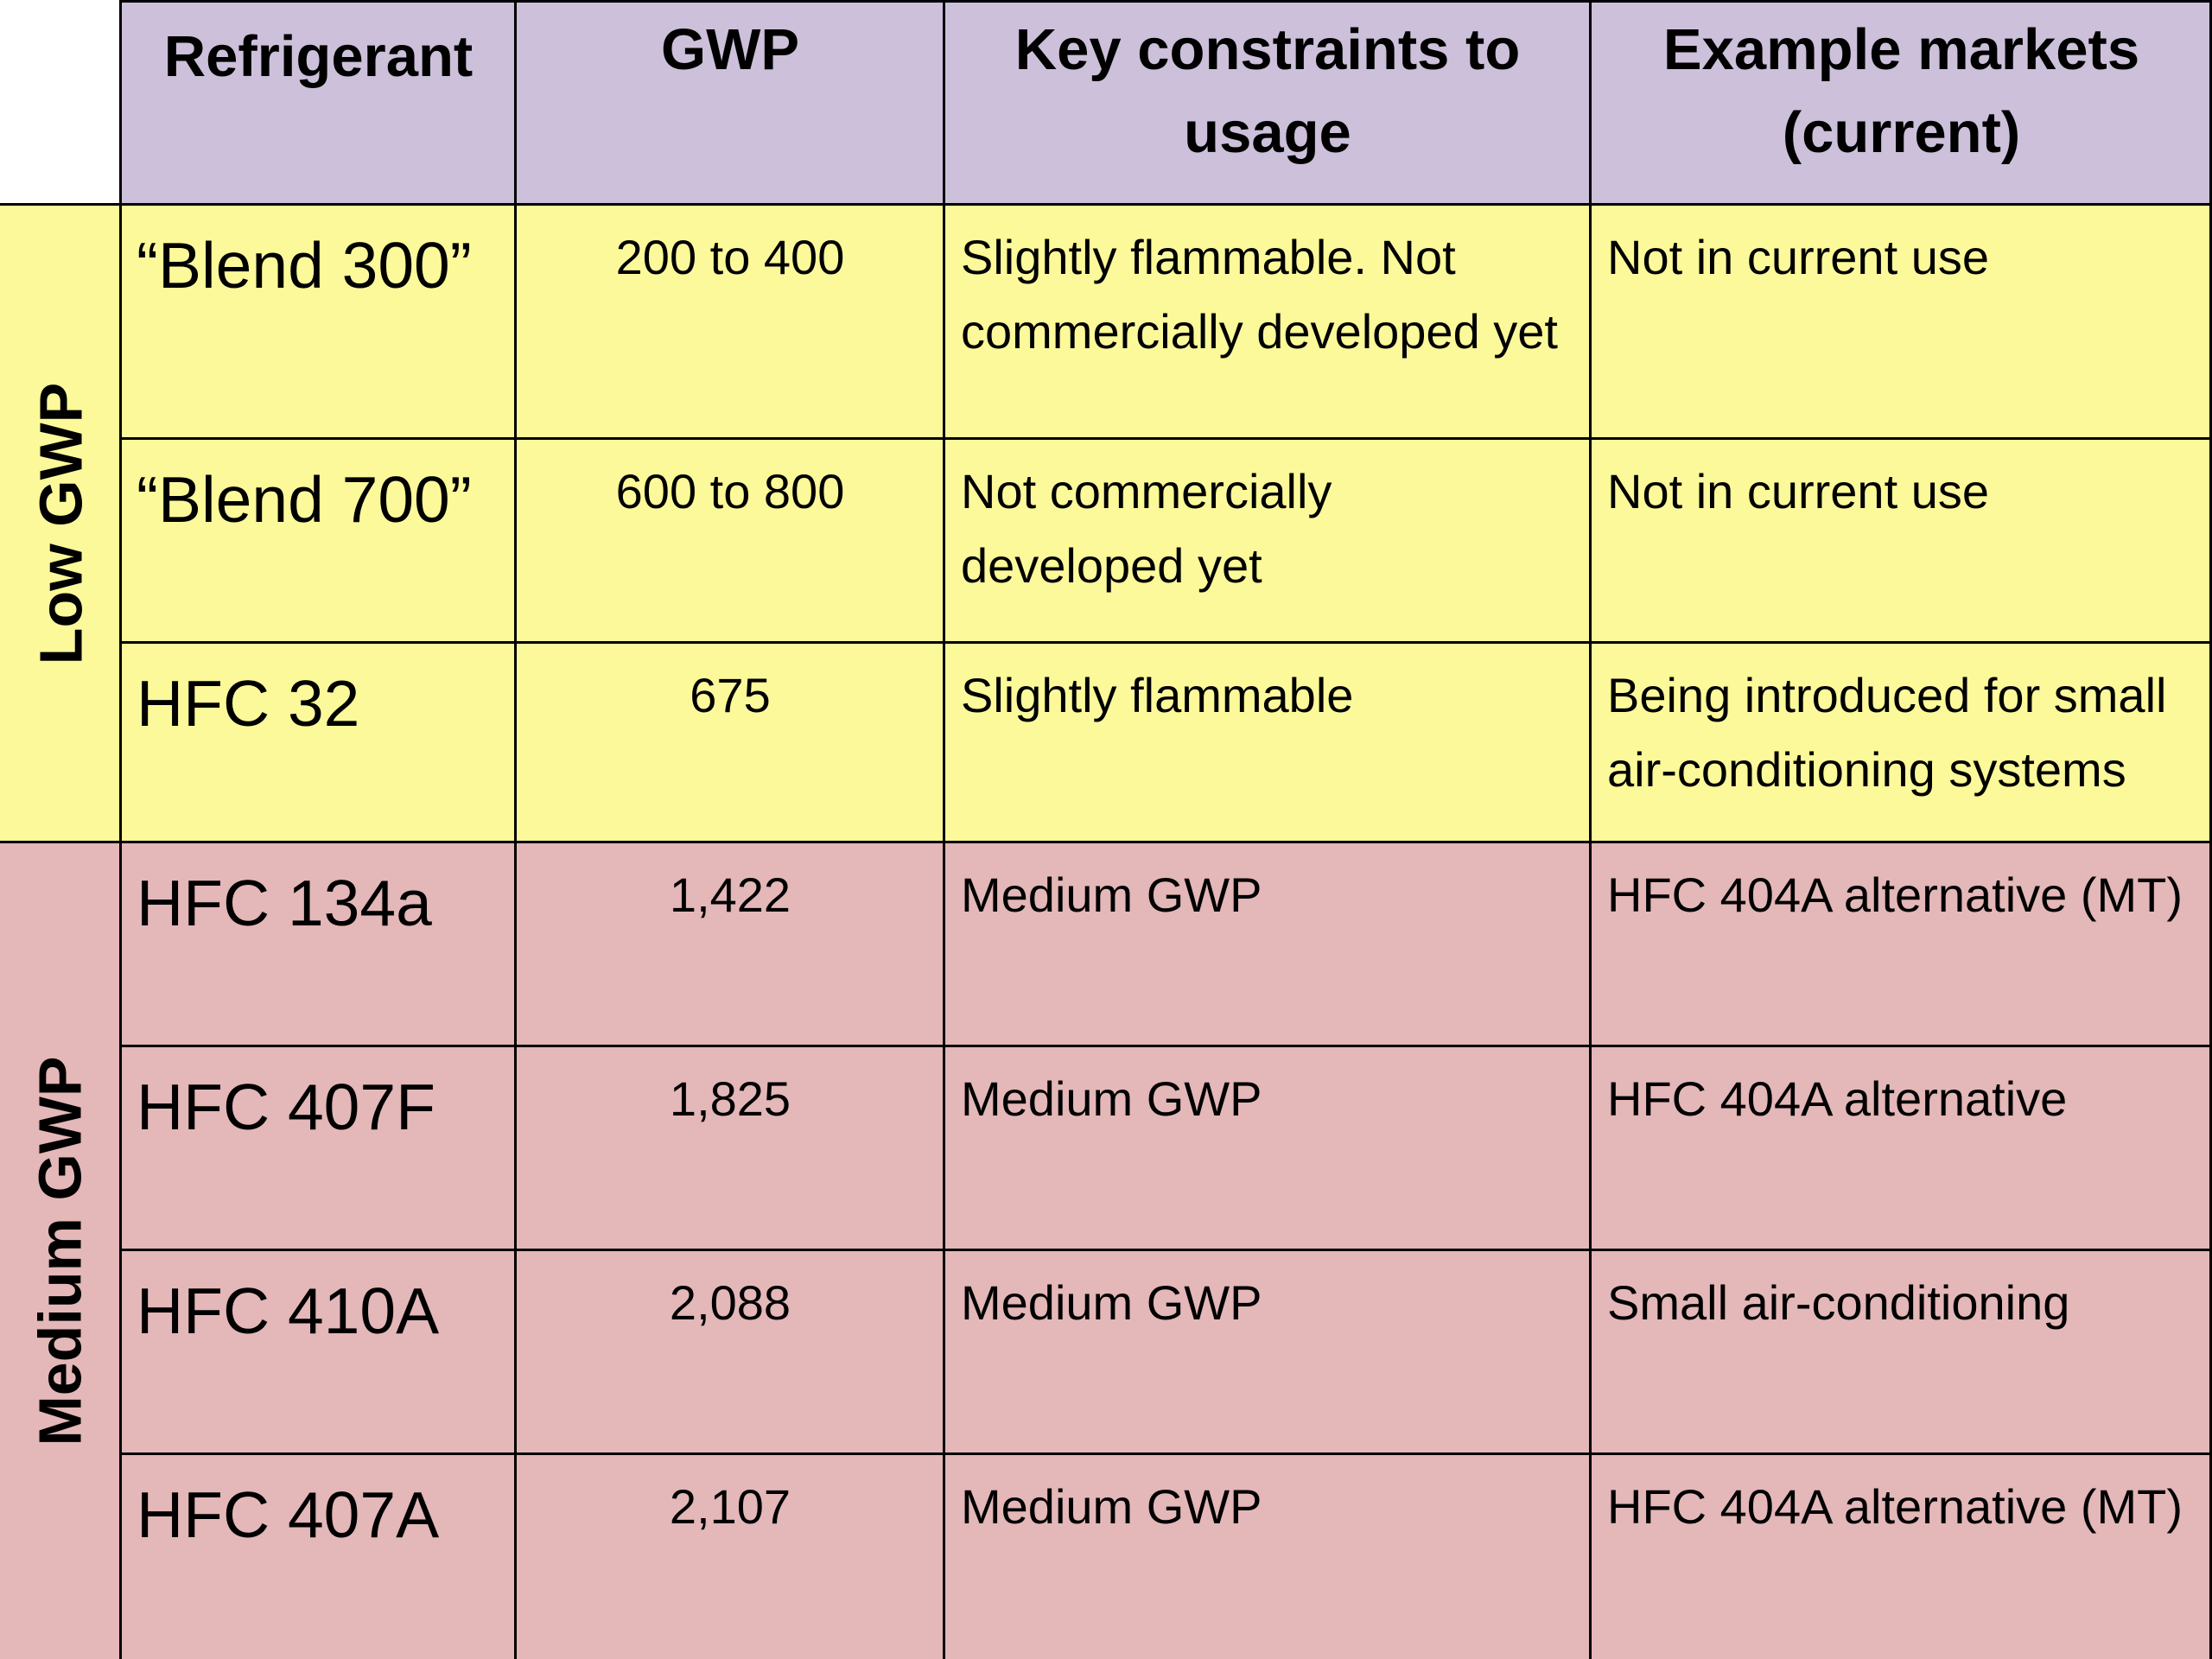 This screenshot has width=2212, height=1659. Describe the element at coordinates (1887, 695) in the screenshot. I see `row-3-markets-line1: Being introduced for small` at that location.